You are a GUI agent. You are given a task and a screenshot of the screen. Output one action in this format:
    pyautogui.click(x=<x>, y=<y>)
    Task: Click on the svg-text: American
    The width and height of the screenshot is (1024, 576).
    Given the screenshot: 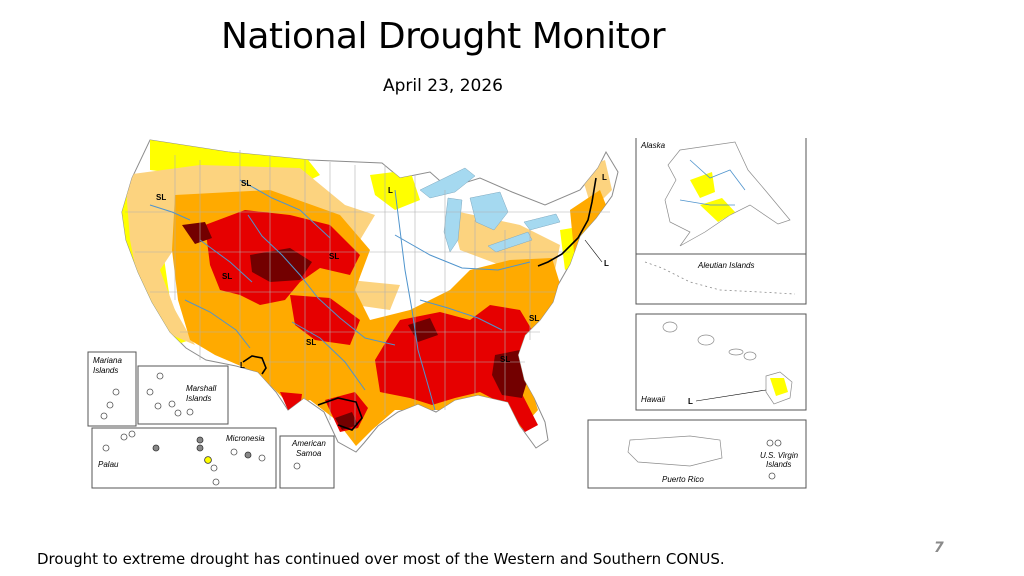 What is the action you would take?
    pyautogui.click(x=308, y=443)
    